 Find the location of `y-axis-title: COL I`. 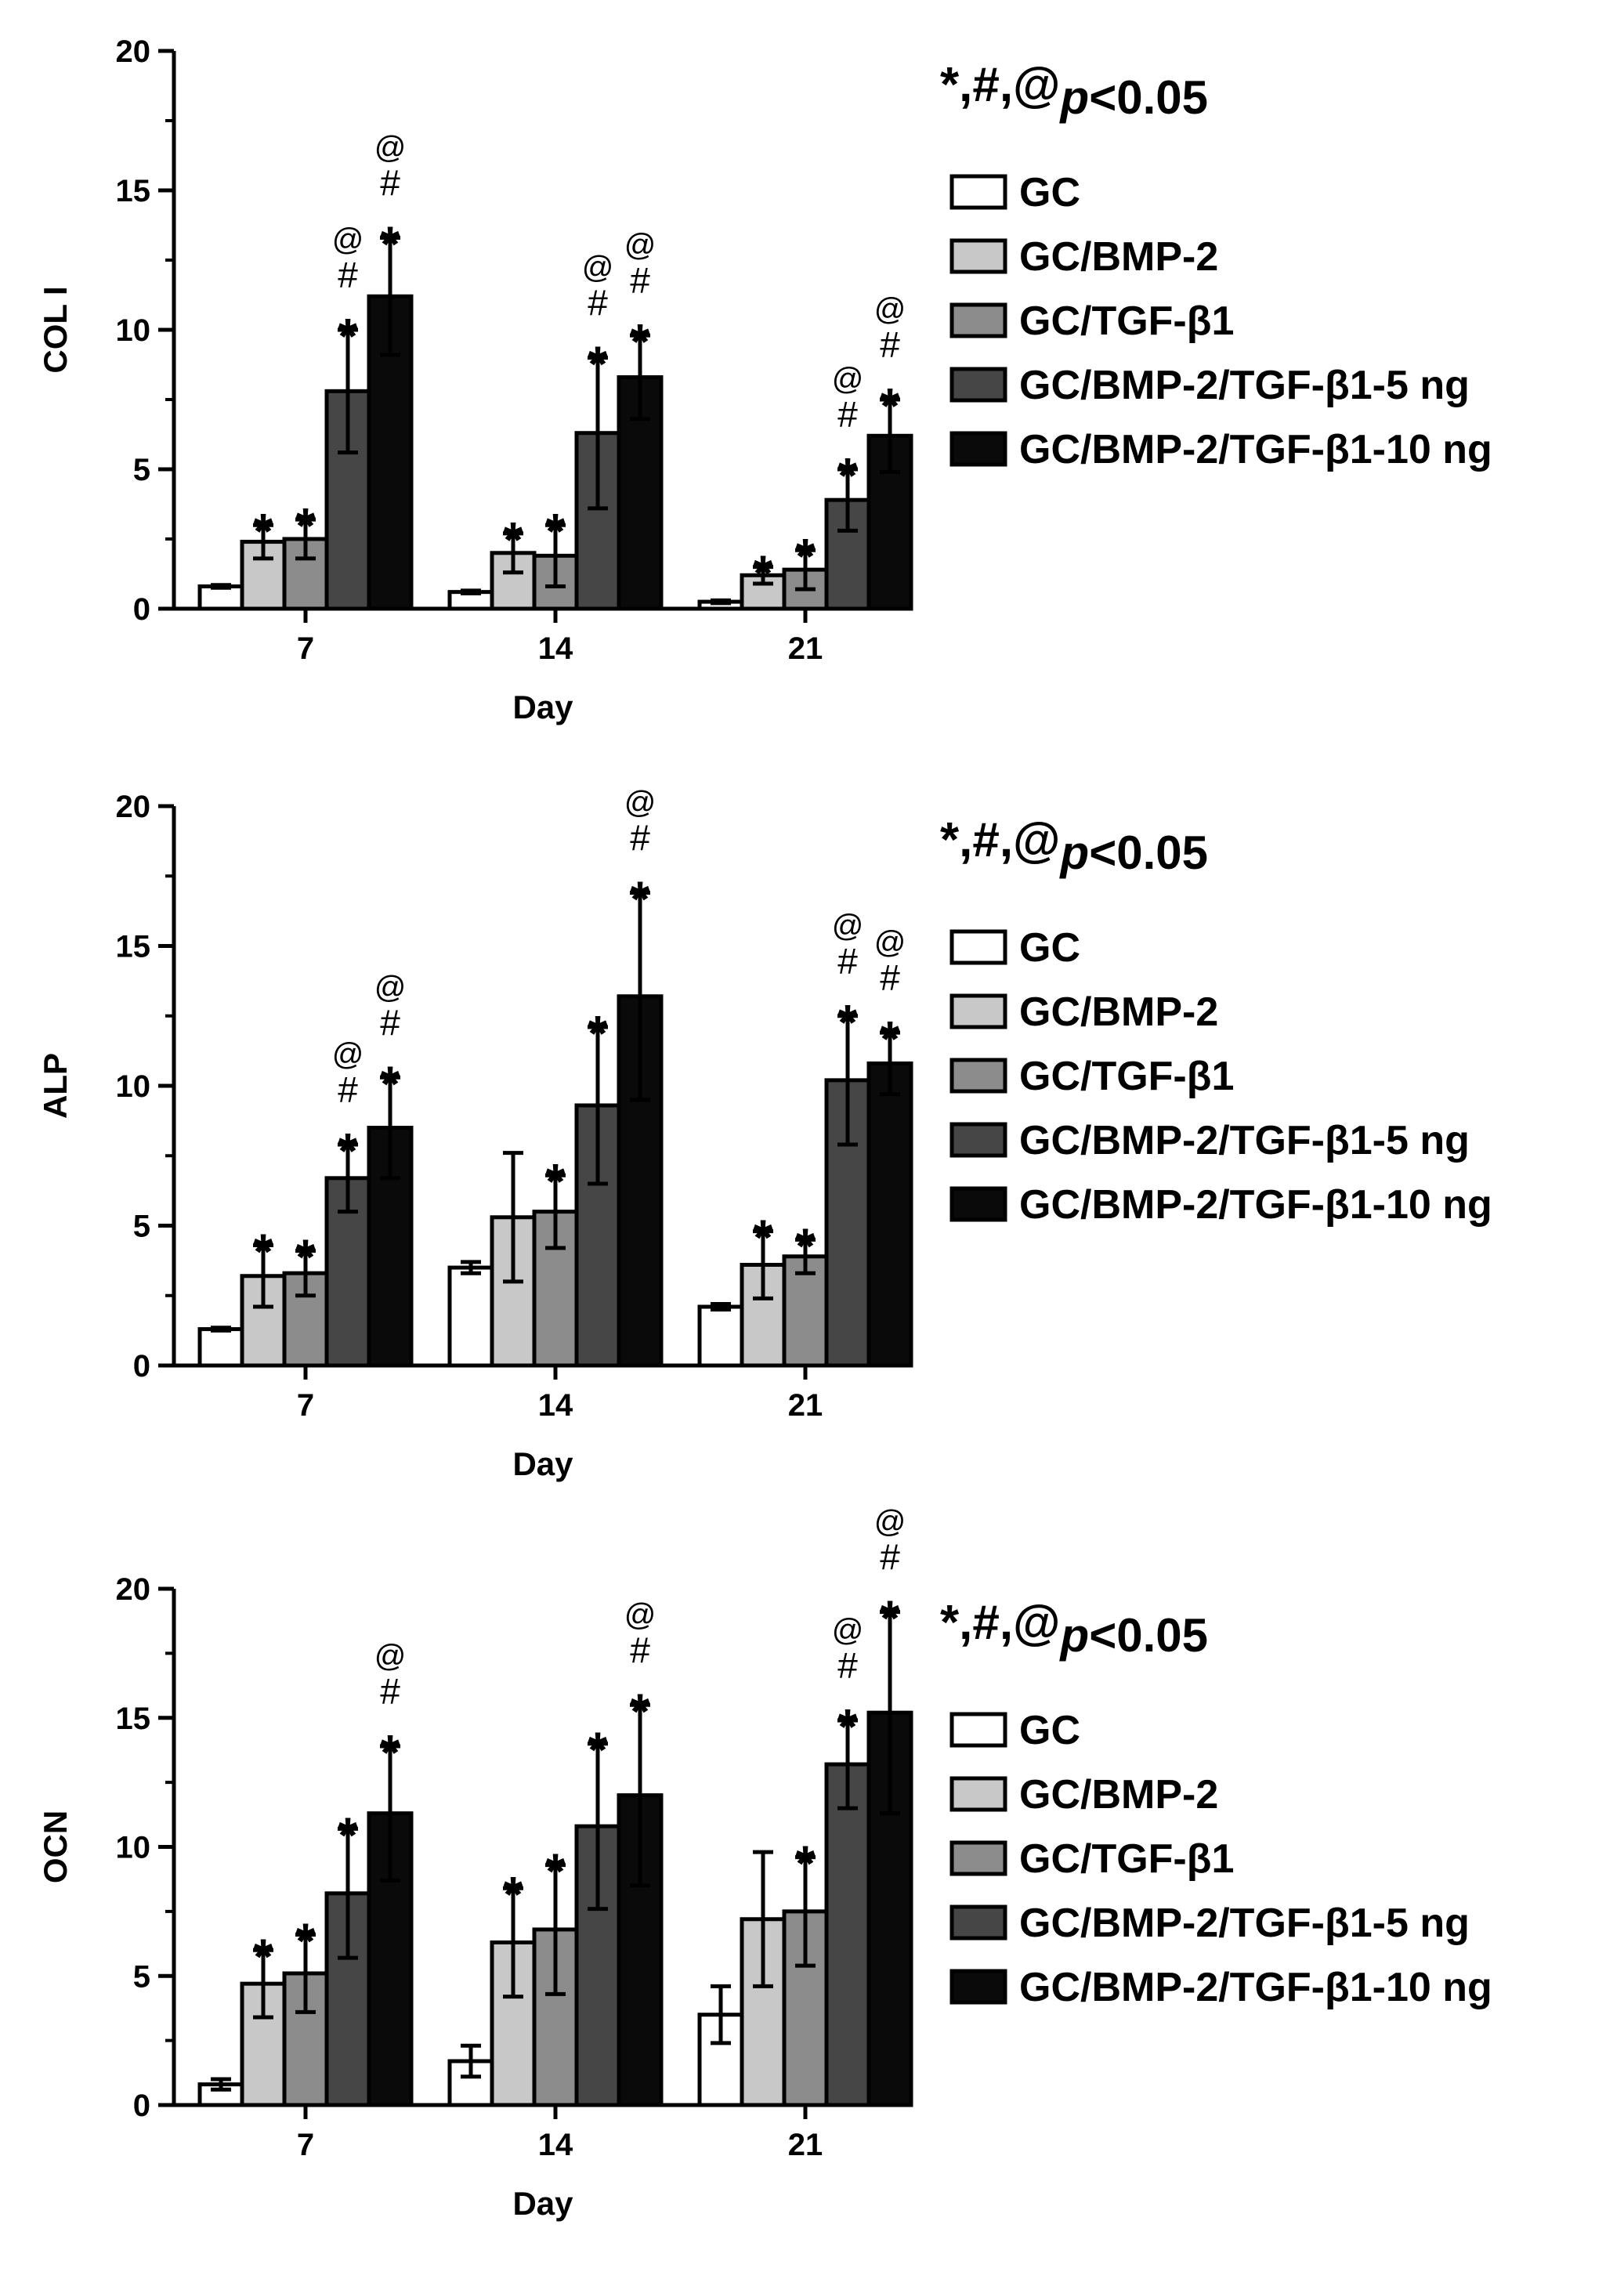

y-axis-title: COL I is located at coordinates (55, 329).